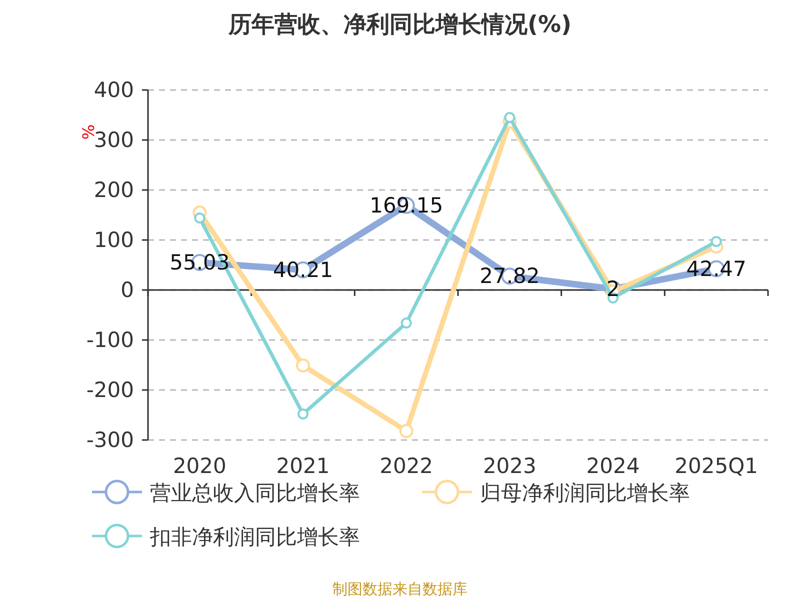  What do you see at coordinates (585, 493) in the screenshot?
I see `legend-label: 归母净利润同比增长率` at bounding box center [585, 493].